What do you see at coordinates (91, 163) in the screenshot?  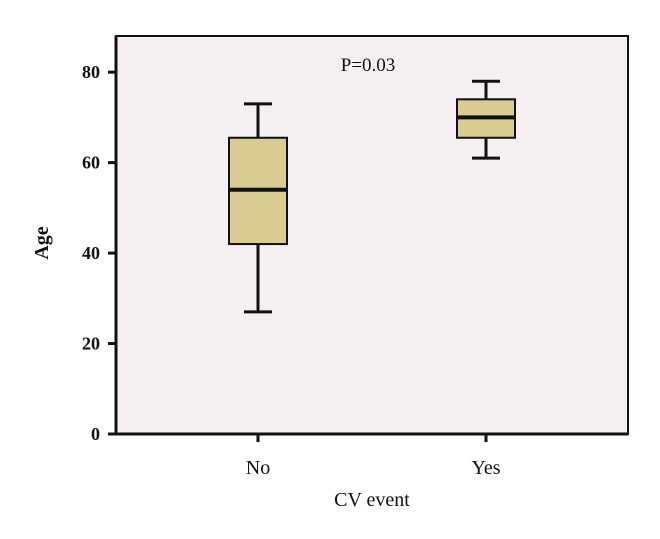 I see `y-tick-label: 60` at bounding box center [91, 163].